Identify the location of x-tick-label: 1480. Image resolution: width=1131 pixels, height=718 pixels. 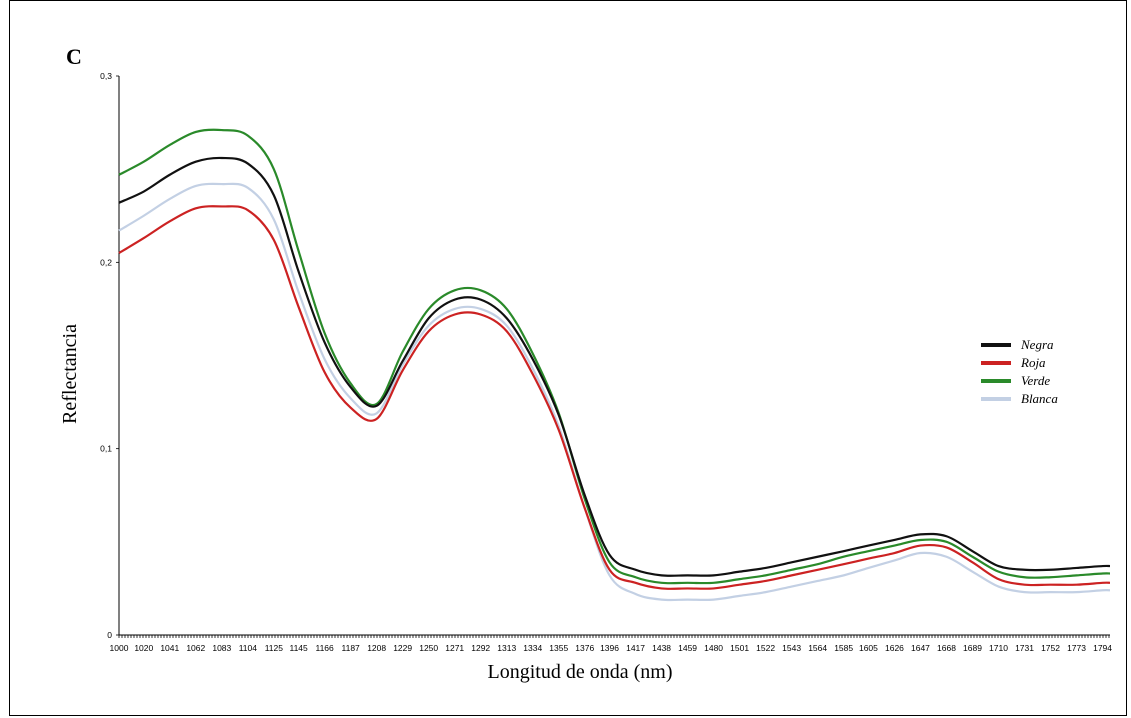
(713, 648).